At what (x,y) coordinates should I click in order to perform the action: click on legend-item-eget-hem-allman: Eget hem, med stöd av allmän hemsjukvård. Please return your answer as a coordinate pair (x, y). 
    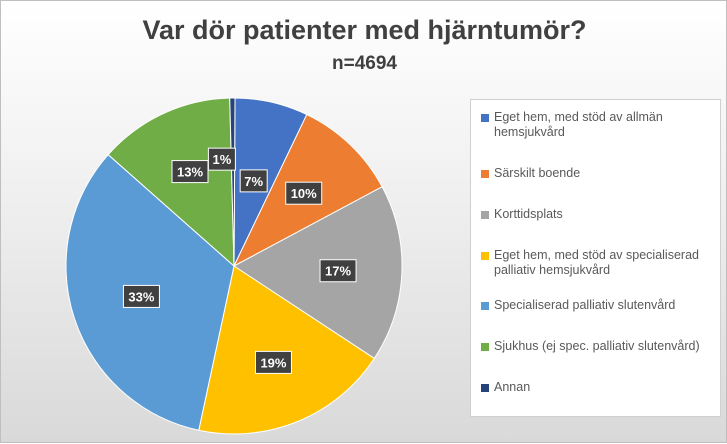
    Looking at the image, I should click on (596, 125).